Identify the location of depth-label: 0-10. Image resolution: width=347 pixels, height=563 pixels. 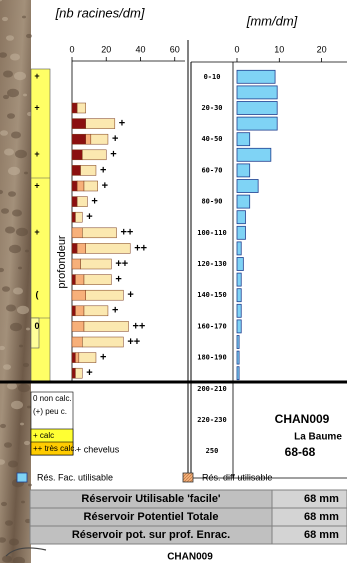
(212, 77).